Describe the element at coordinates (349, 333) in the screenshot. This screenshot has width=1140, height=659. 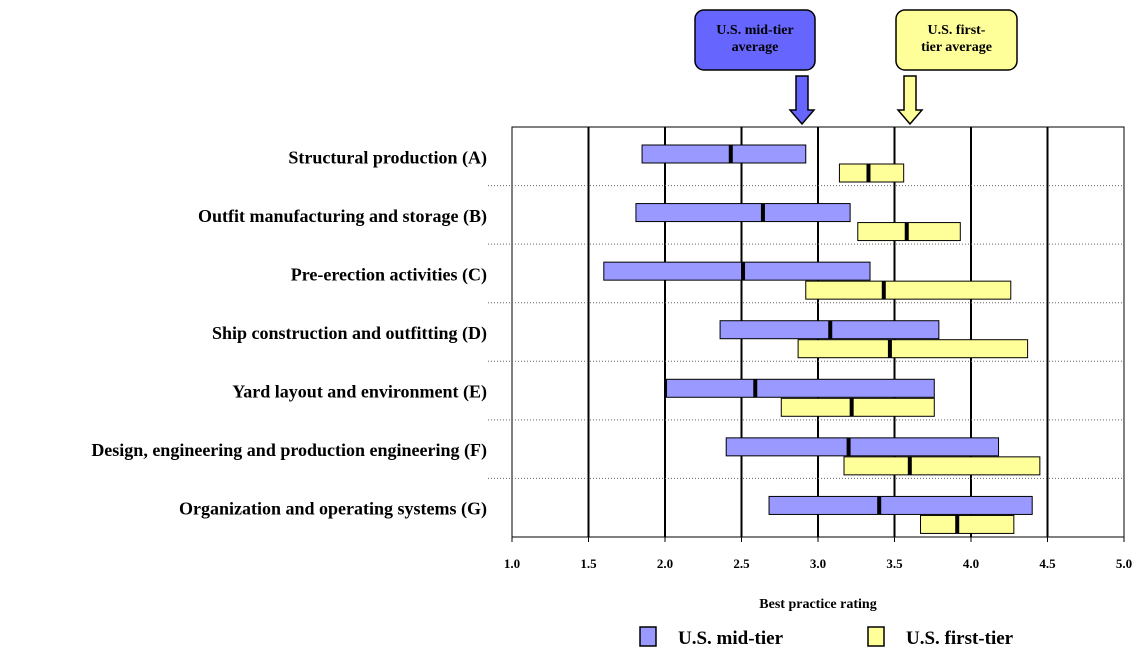
I see `category-label: Ship construction and outfitting (D)` at that location.